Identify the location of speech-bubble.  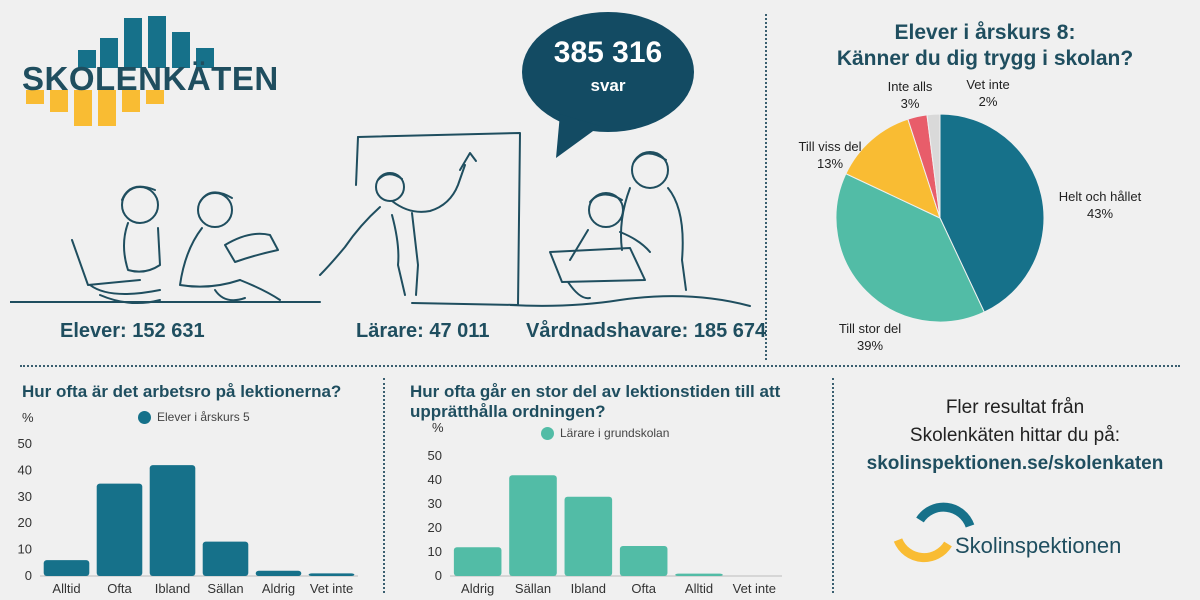
(608, 85).